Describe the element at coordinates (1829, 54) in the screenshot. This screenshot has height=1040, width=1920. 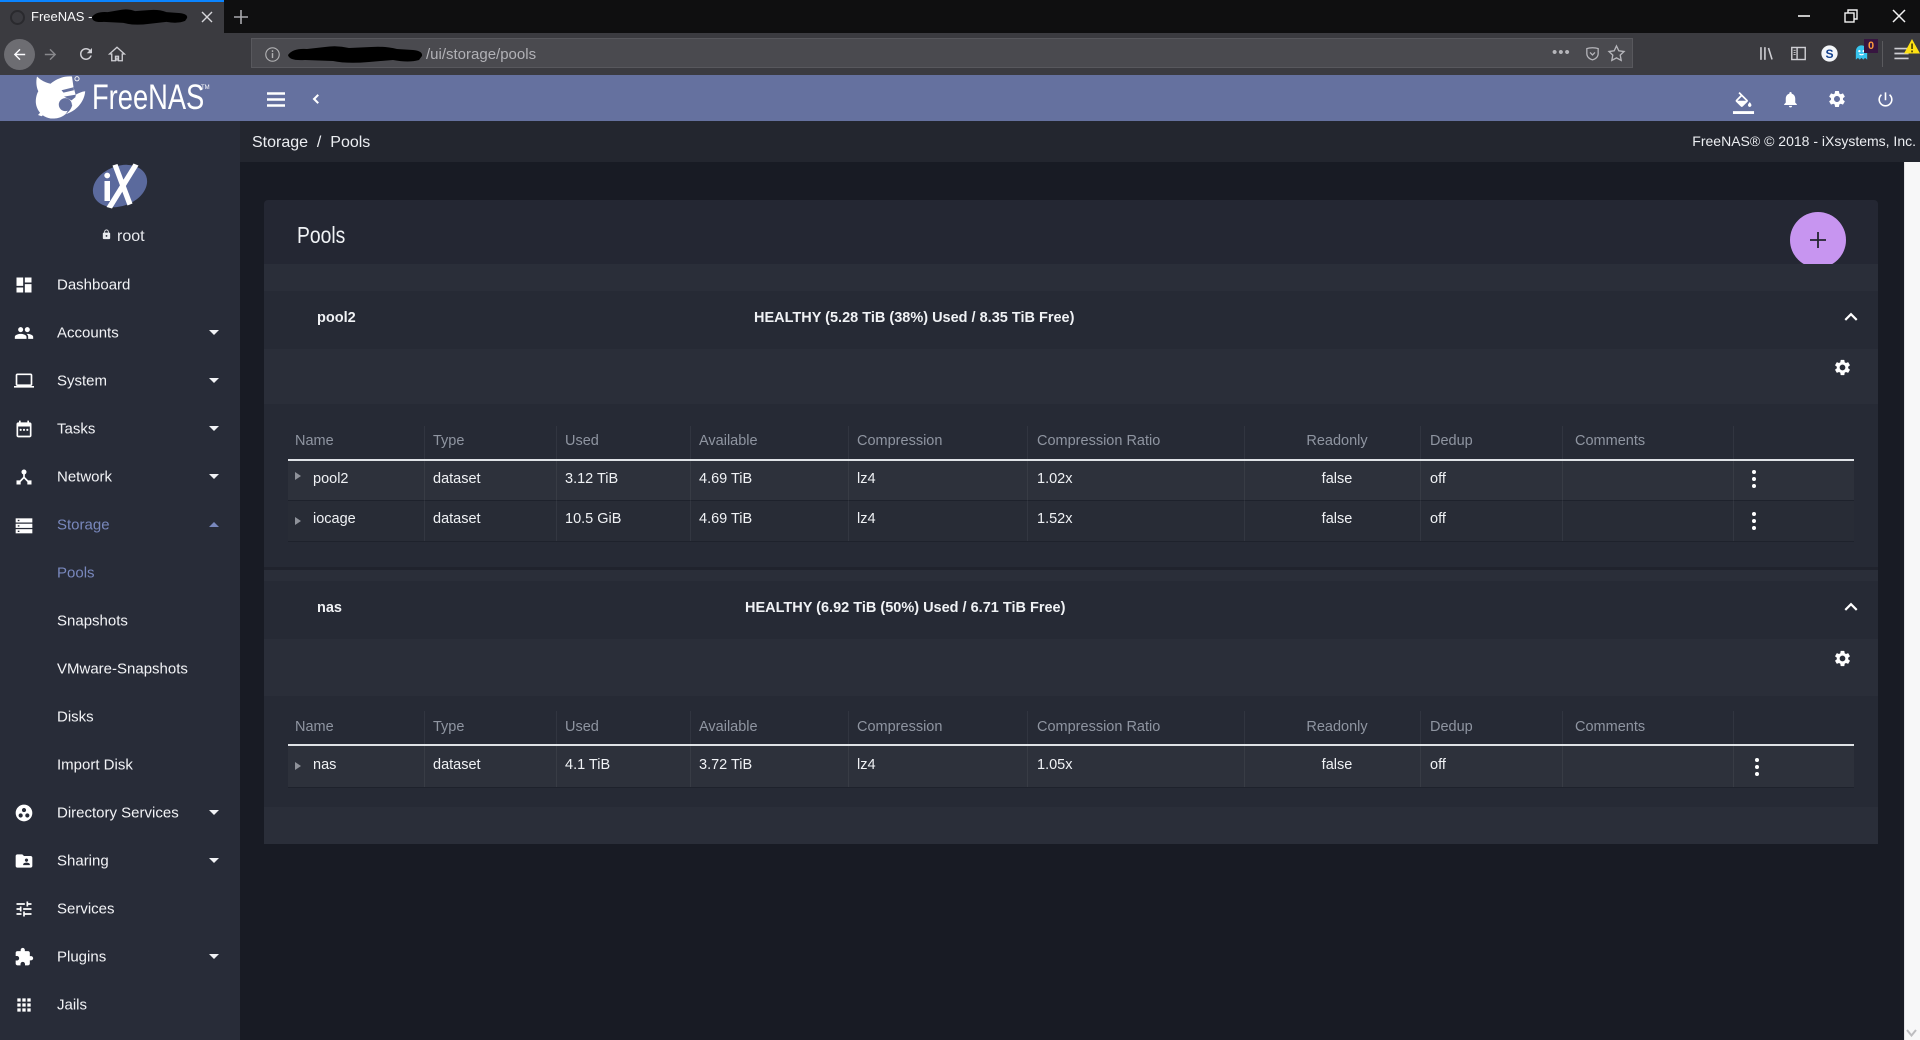
I see `svg-text: S` at that location.